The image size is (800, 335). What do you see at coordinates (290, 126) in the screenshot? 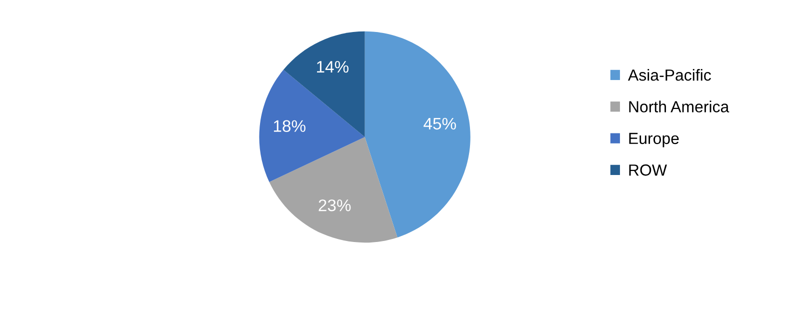
I see `data-label: 18%` at bounding box center [290, 126].